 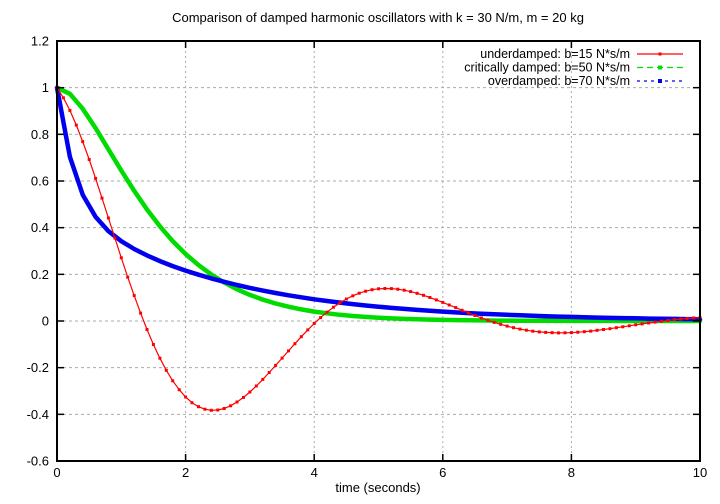 I want to click on y-tick-label: -0.6, so click(x=38, y=461).